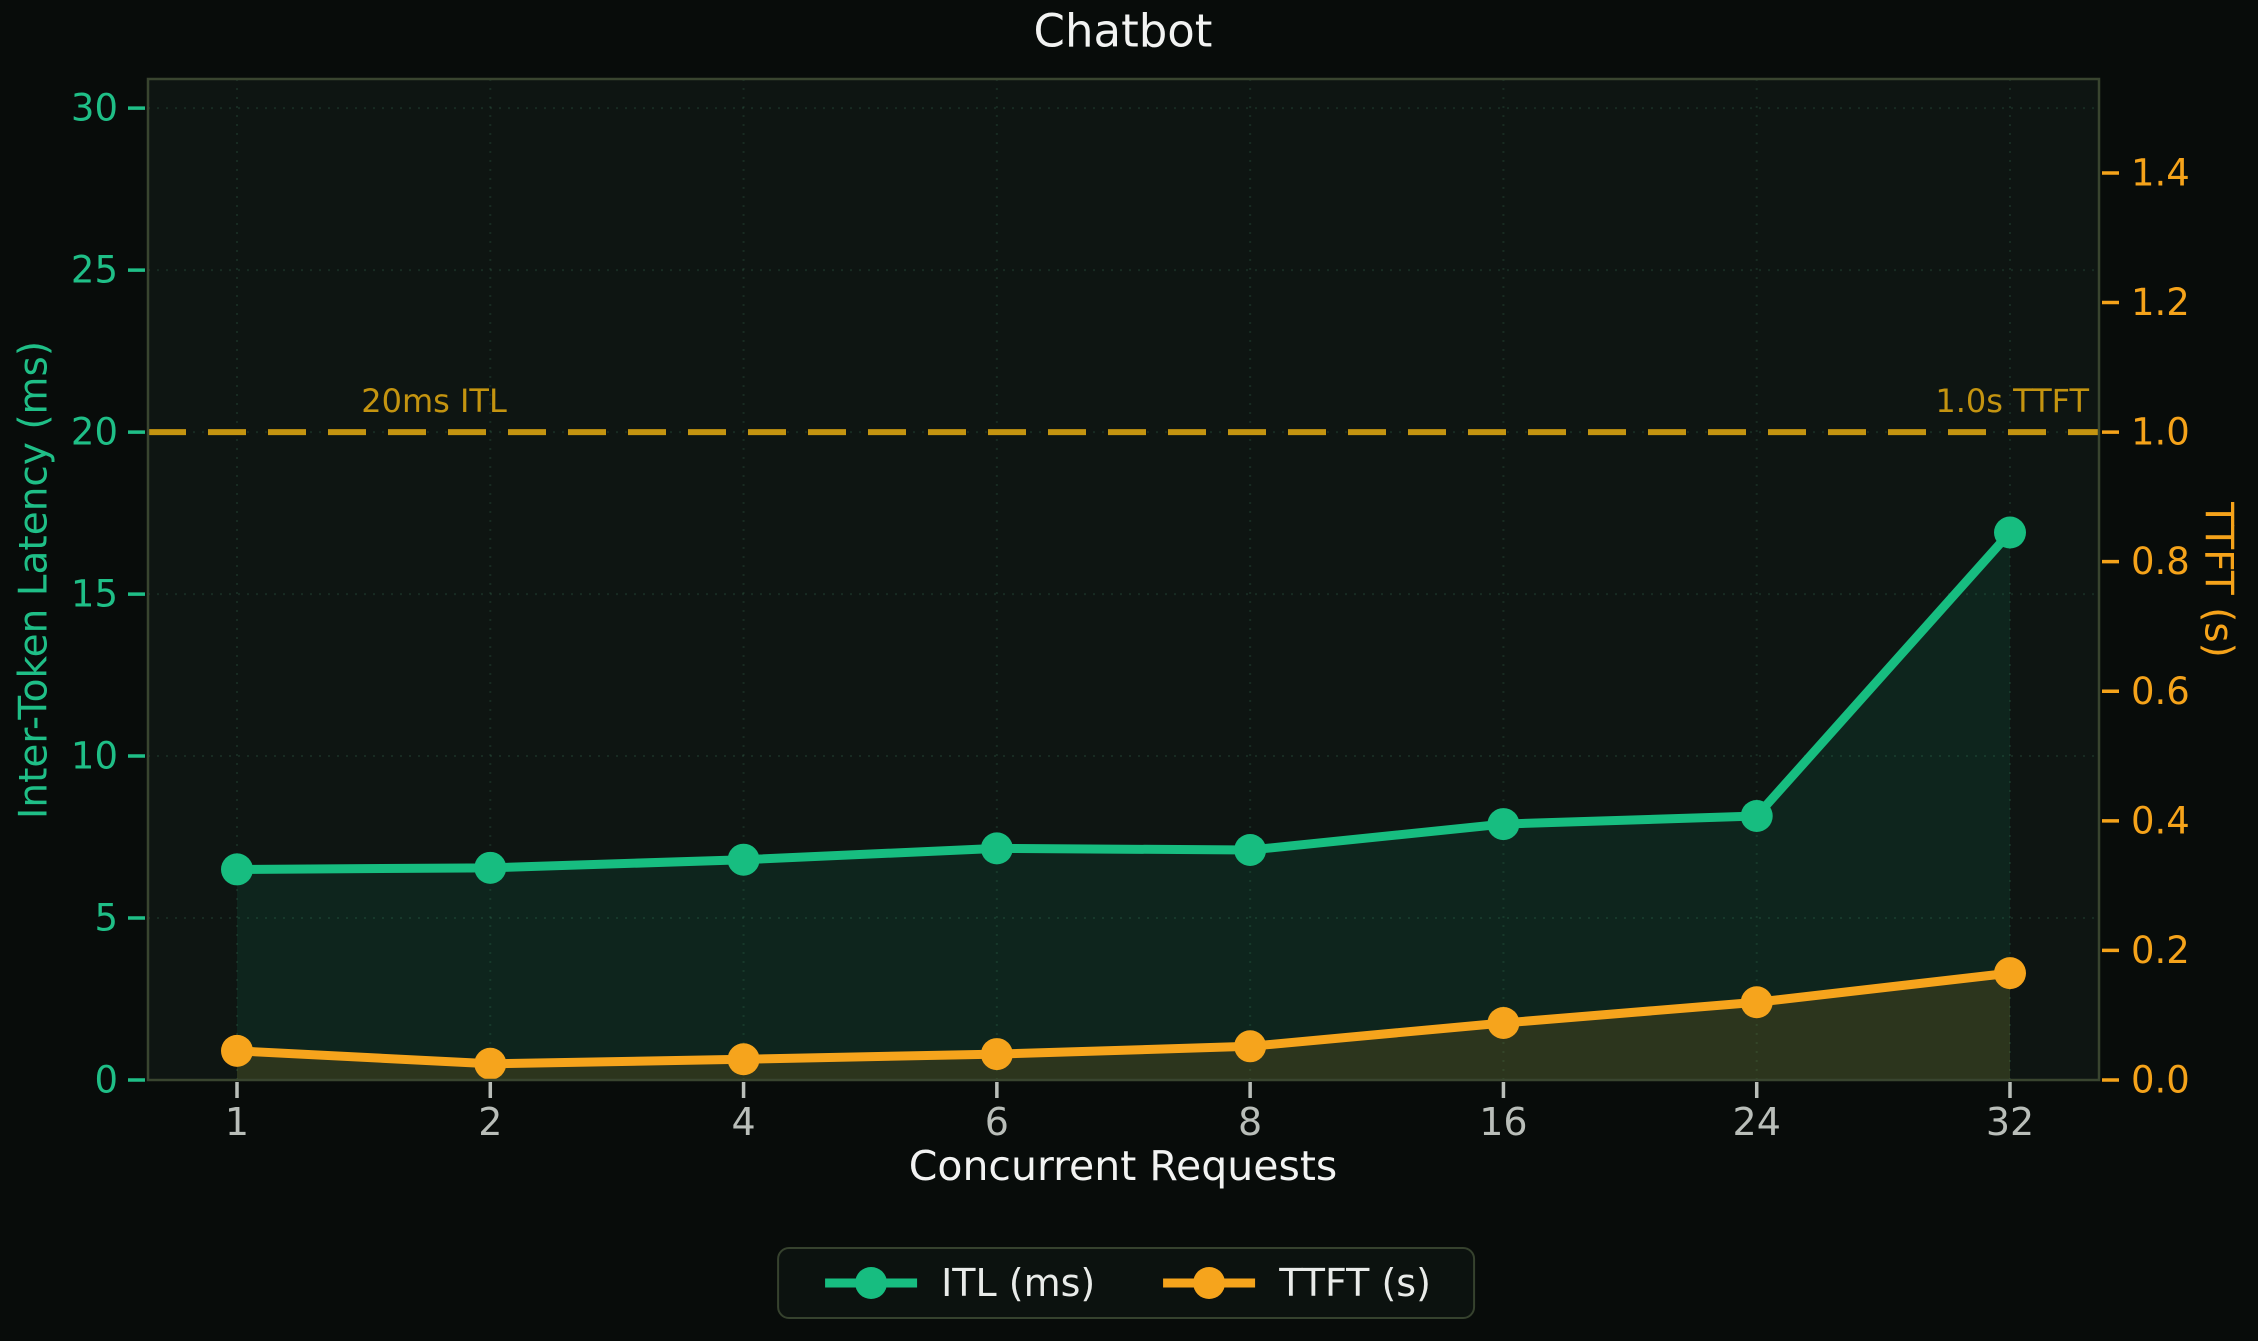 The width and height of the screenshot is (2258, 1341). Describe the element at coordinates (1126, 1283) in the screenshot. I see `legend: ITL (ms) TTFT (s)` at that location.